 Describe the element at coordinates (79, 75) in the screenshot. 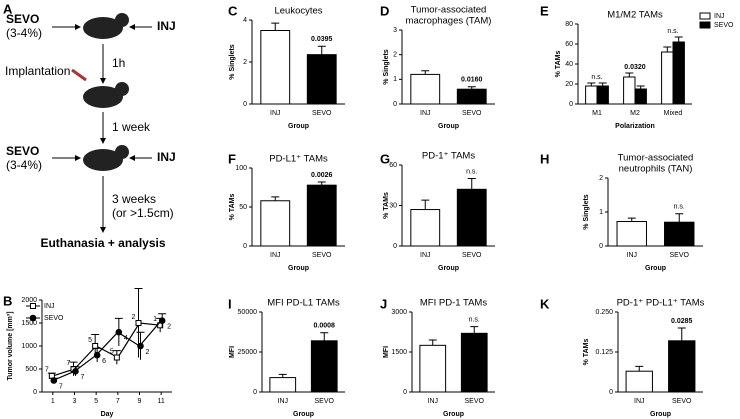

I see `syringe-icon` at that location.